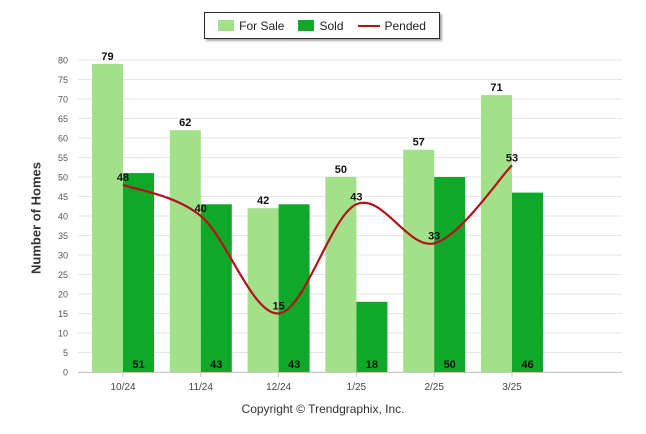 Image resolution: width=646 pixels, height=434 pixels. Describe the element at coordinates (63, 80) in the screenshot. I see `y-tick-label: 75` at that location.